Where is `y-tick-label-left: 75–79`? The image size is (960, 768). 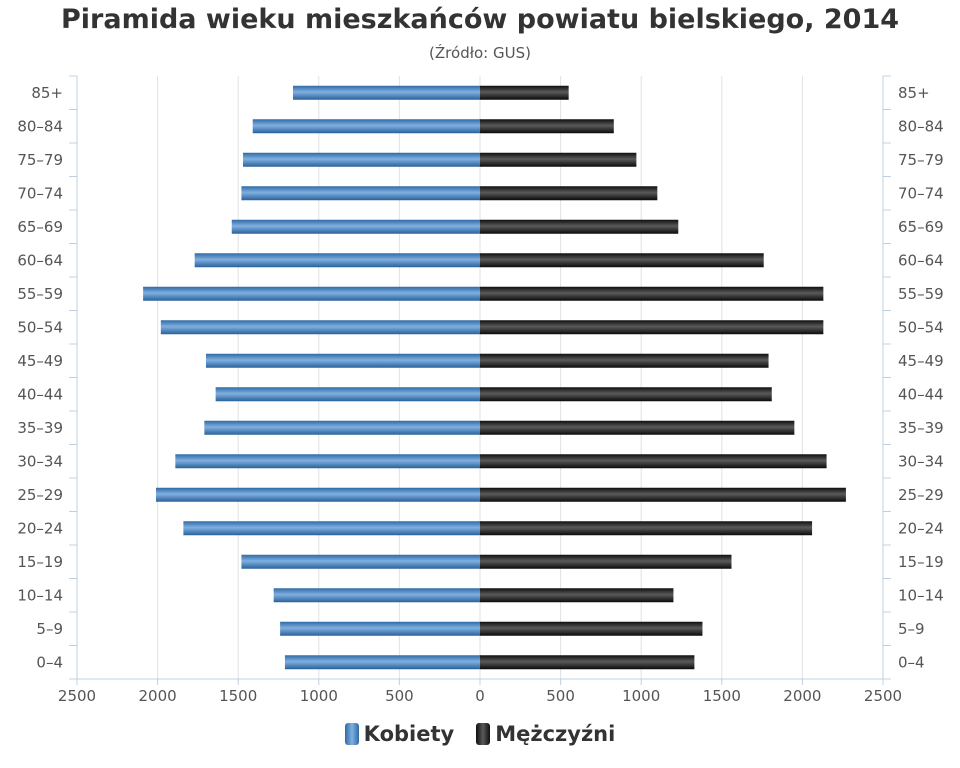 y-tick-label-left: 75–79 is located at coordinates (40, 160).